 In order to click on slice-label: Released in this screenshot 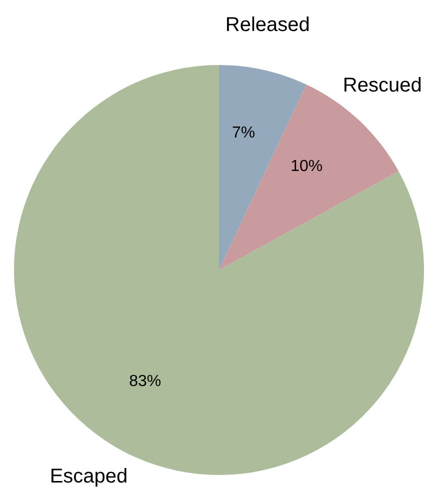, I will do `click(267, 25)`.